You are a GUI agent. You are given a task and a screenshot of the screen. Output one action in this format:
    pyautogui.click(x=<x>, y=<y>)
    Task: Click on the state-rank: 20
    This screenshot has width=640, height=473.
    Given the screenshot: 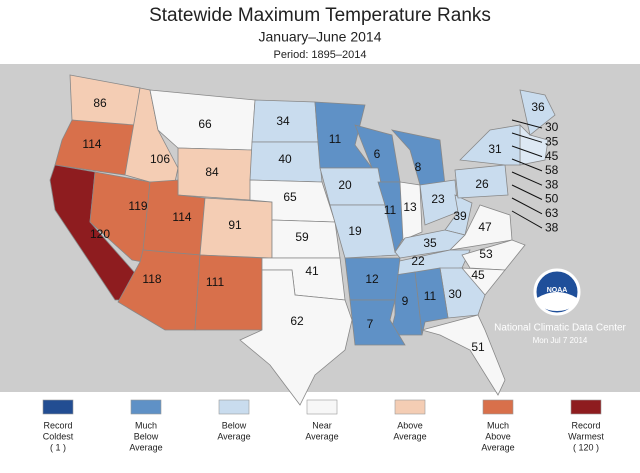 What is the action you would take?
    pyautogui.click(x=345, y=185)
    